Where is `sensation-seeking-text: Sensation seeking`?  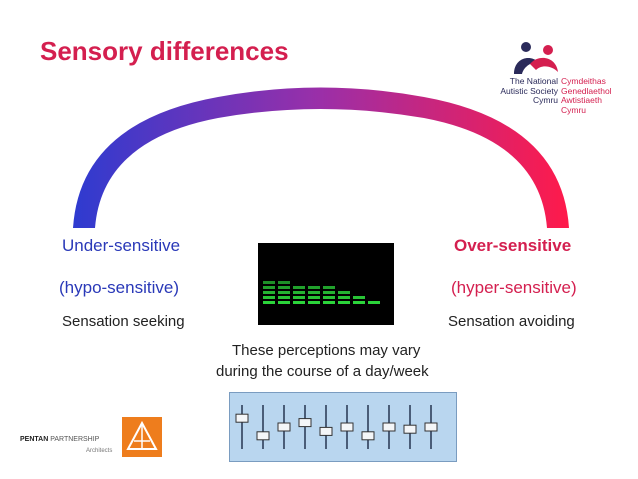
sensation-seeking-text: Sensation seeking is located at coordinates (123, 321).